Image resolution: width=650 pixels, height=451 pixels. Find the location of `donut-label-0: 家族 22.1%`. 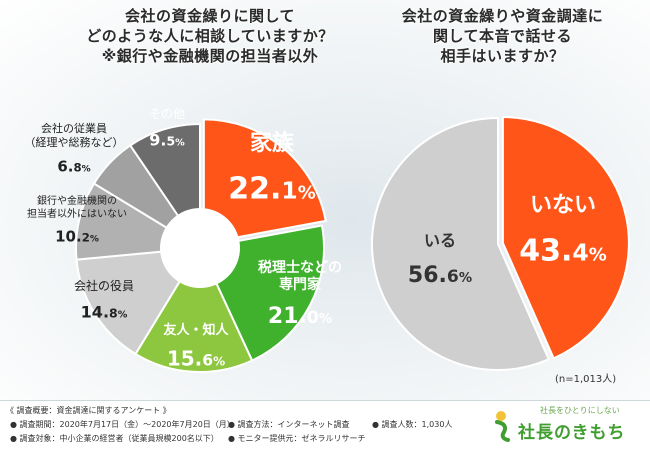

donut-label-0: 家族 22.1% is located at coordinates (271, 168).